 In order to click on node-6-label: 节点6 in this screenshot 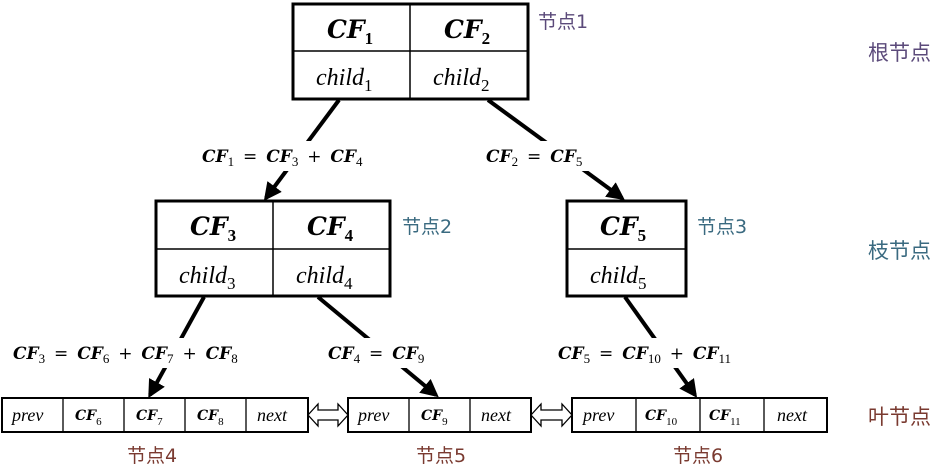, I will do `click(698, 456)`.